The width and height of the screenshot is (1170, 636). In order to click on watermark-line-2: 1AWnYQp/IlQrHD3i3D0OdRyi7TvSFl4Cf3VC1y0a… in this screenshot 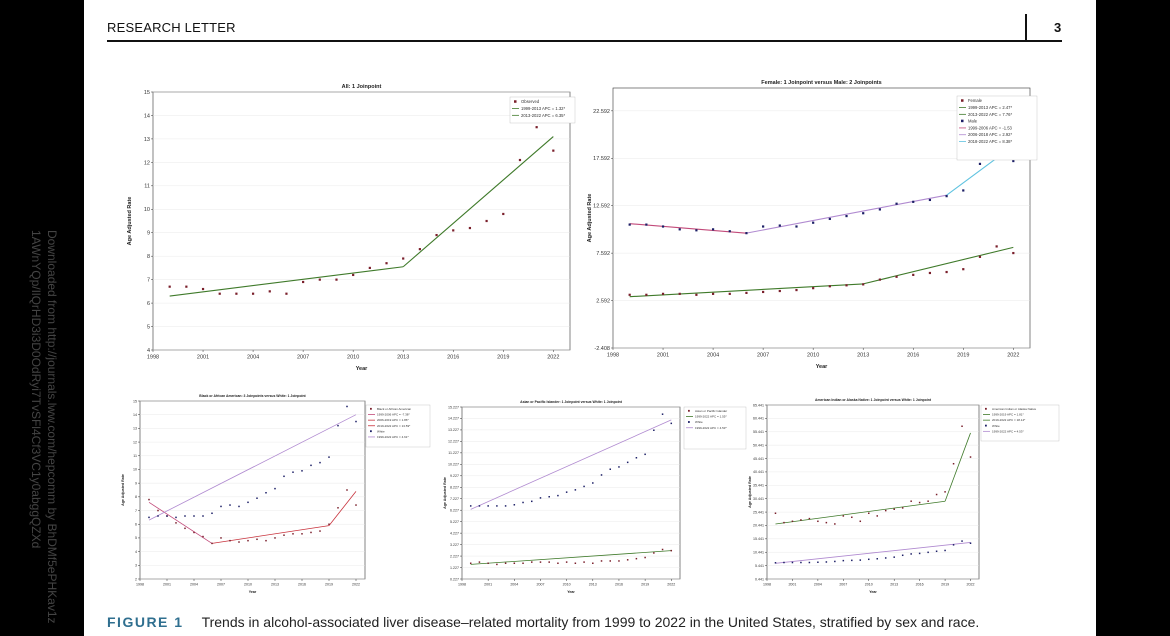, I will do `click(36, 389)`.